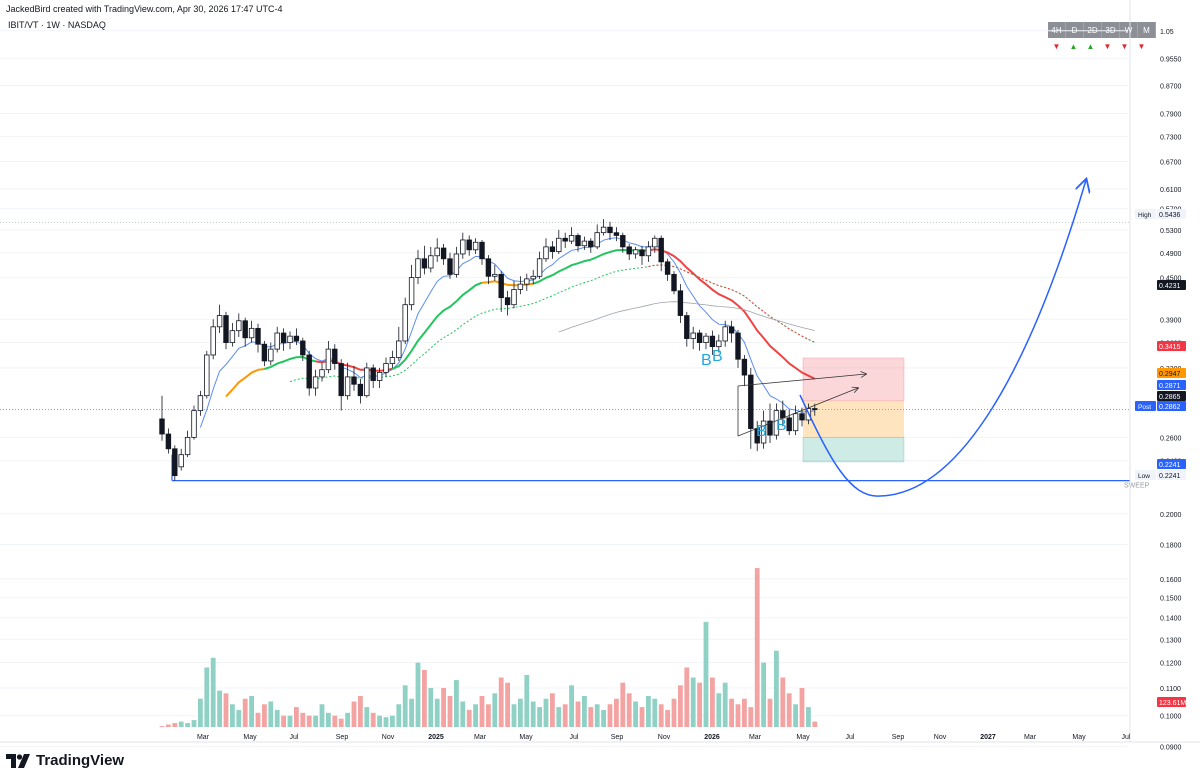 The width and height of the screenshot is (1200, 781). I want to click on trend-arrow-up-icon: ▲, so click(1090, 46).